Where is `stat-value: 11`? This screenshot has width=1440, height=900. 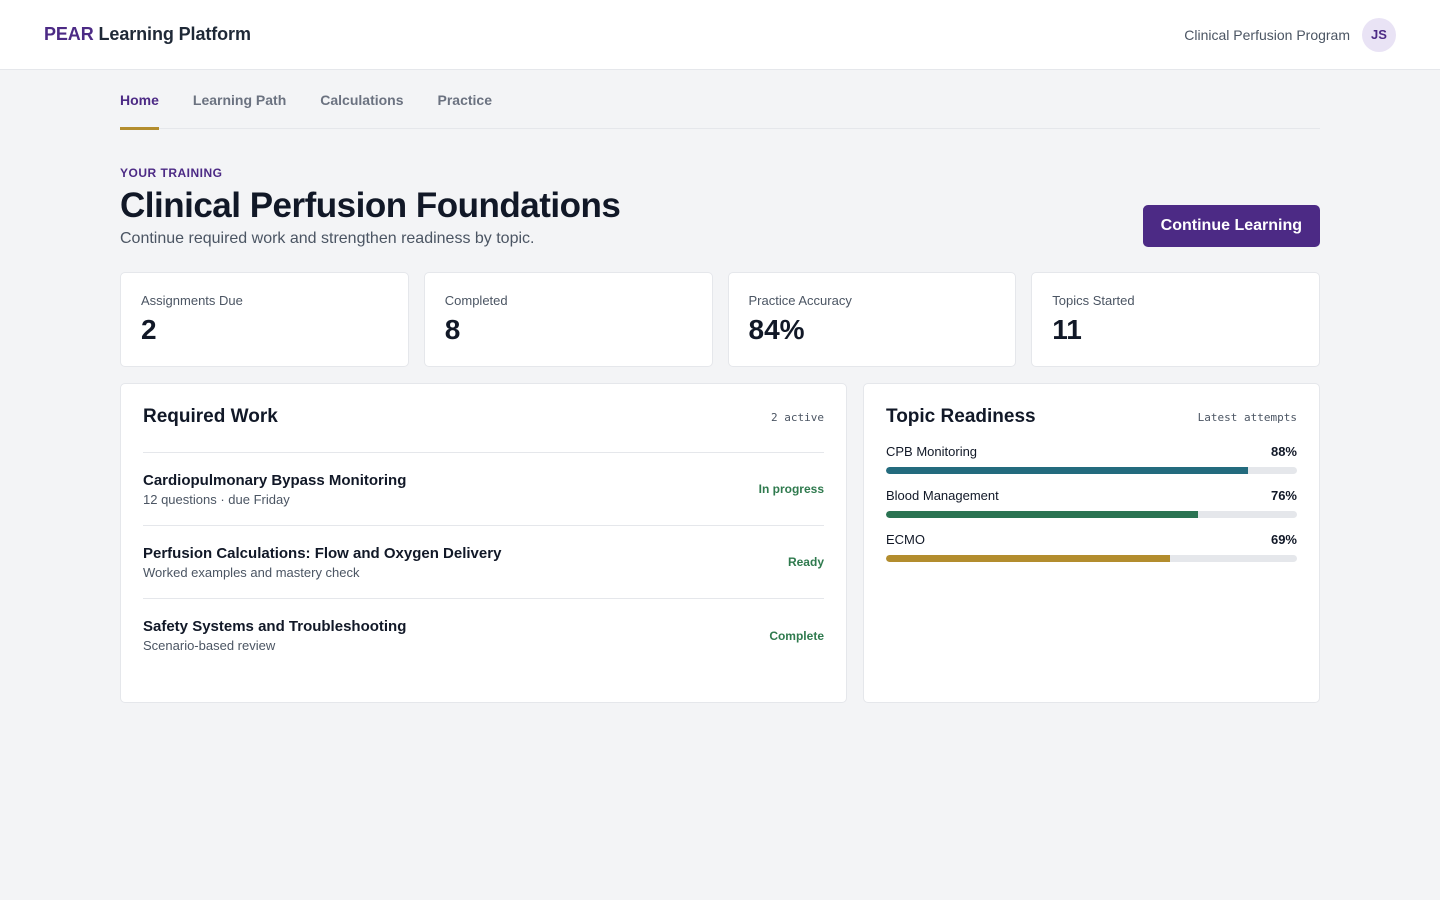
stat-value: 11 is located at coordinates (1067, 330).